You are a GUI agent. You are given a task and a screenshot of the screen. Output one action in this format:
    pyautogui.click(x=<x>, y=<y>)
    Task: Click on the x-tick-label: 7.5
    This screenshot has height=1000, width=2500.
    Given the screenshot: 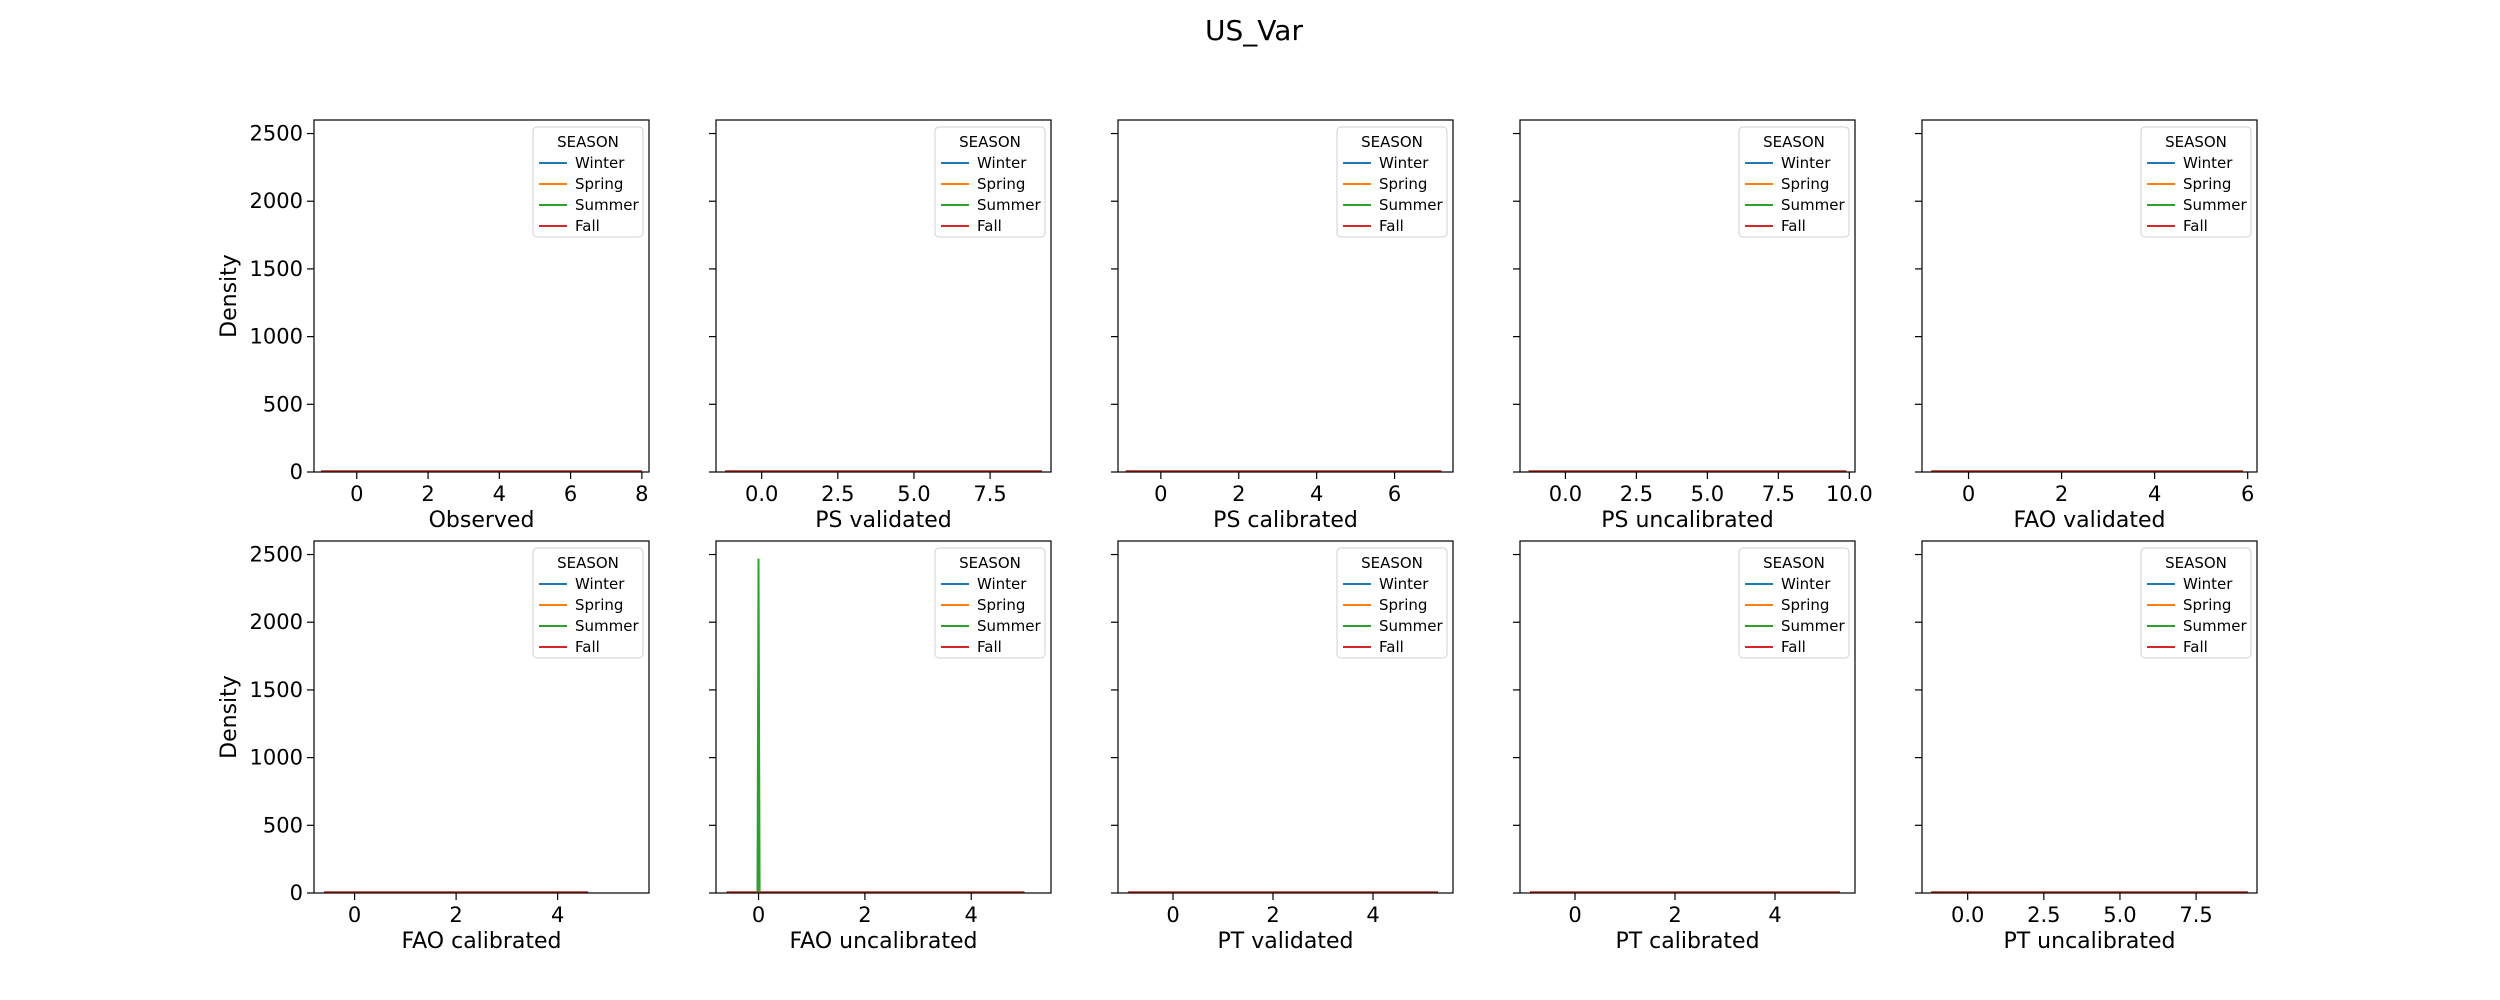 What is the action you would take?
    pyautogui.click(x=1778, y=494)
    